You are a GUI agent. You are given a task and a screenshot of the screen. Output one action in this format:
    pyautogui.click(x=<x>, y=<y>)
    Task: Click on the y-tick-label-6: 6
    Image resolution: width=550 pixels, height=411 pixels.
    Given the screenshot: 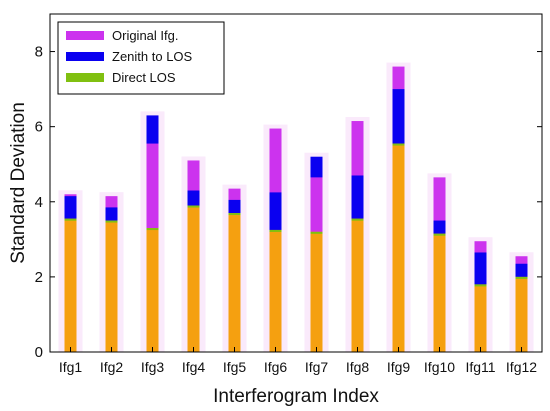 What is the action you would take?
    pyautogui.click(x=39, y=127)
    